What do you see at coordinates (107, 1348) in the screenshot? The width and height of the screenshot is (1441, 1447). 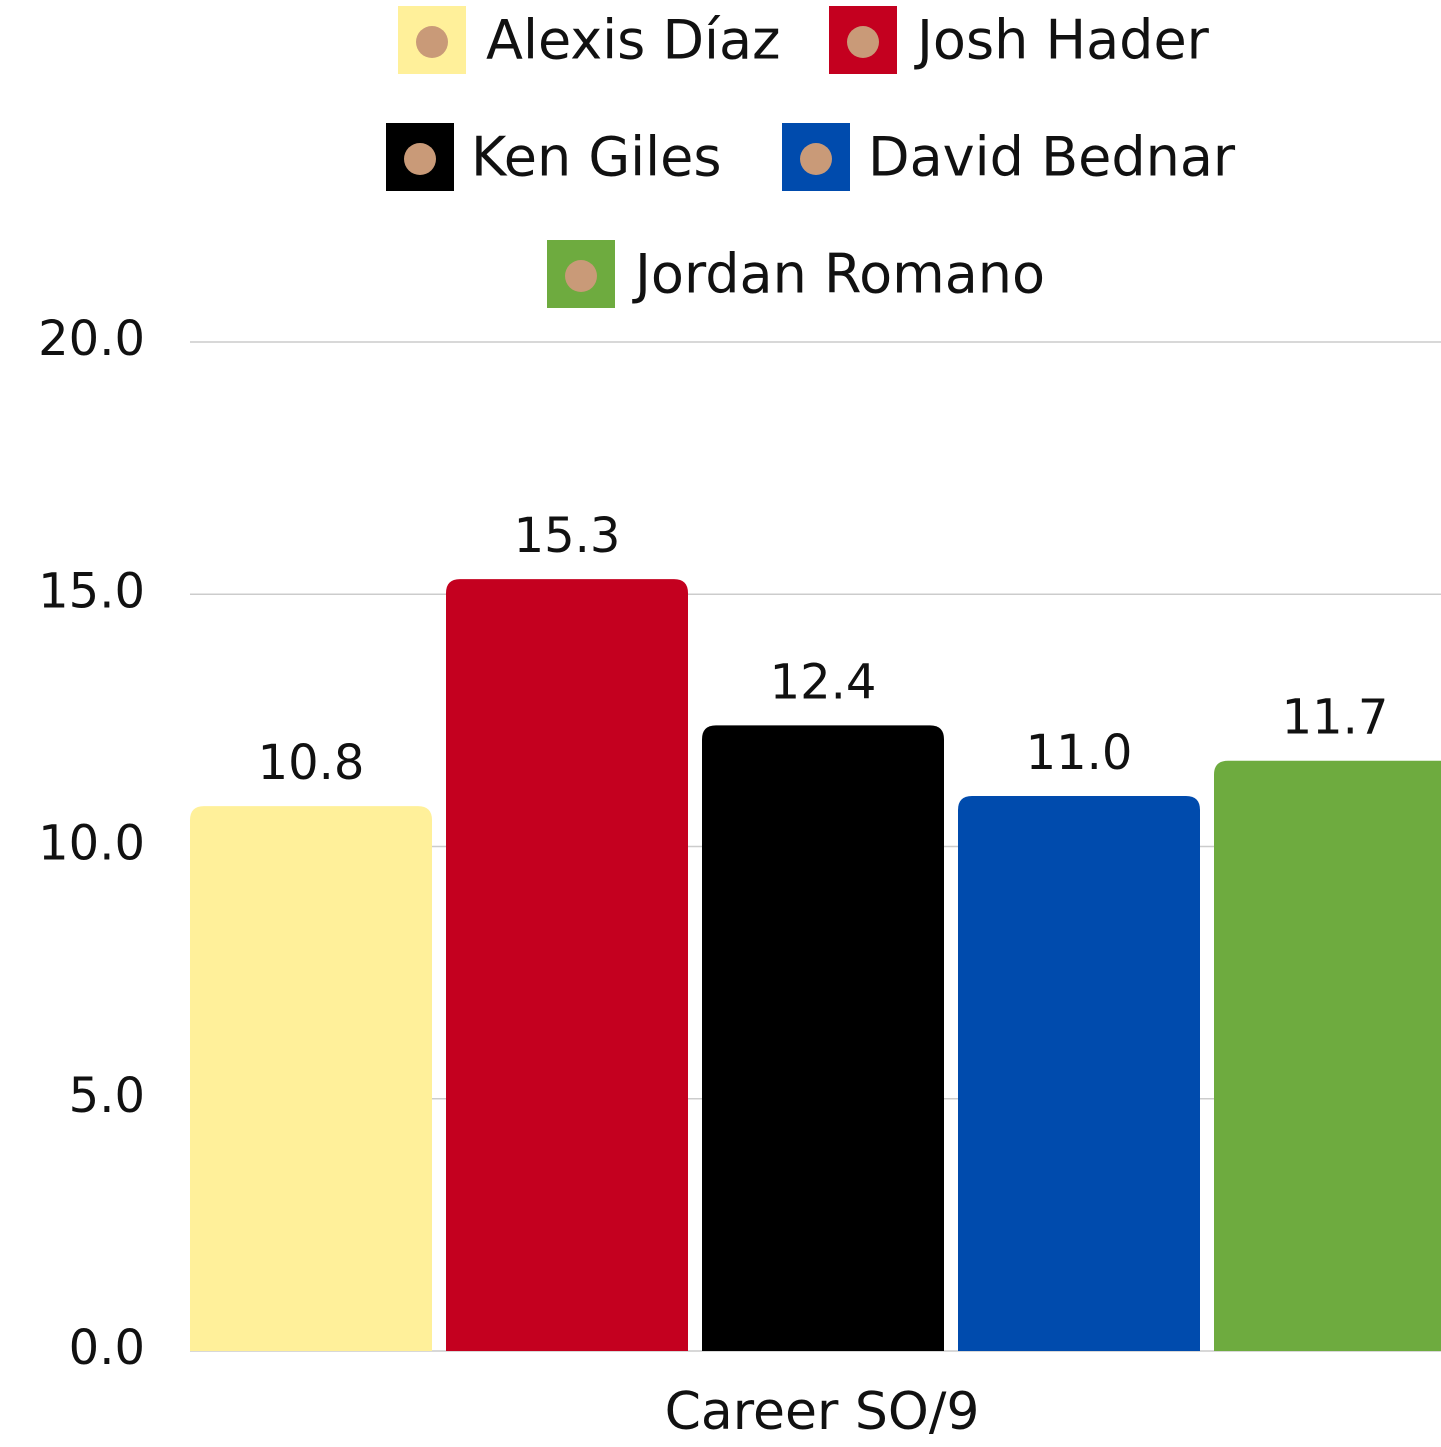 I see `y-tick-label: 0.0` at bounding box center [107, 1348].